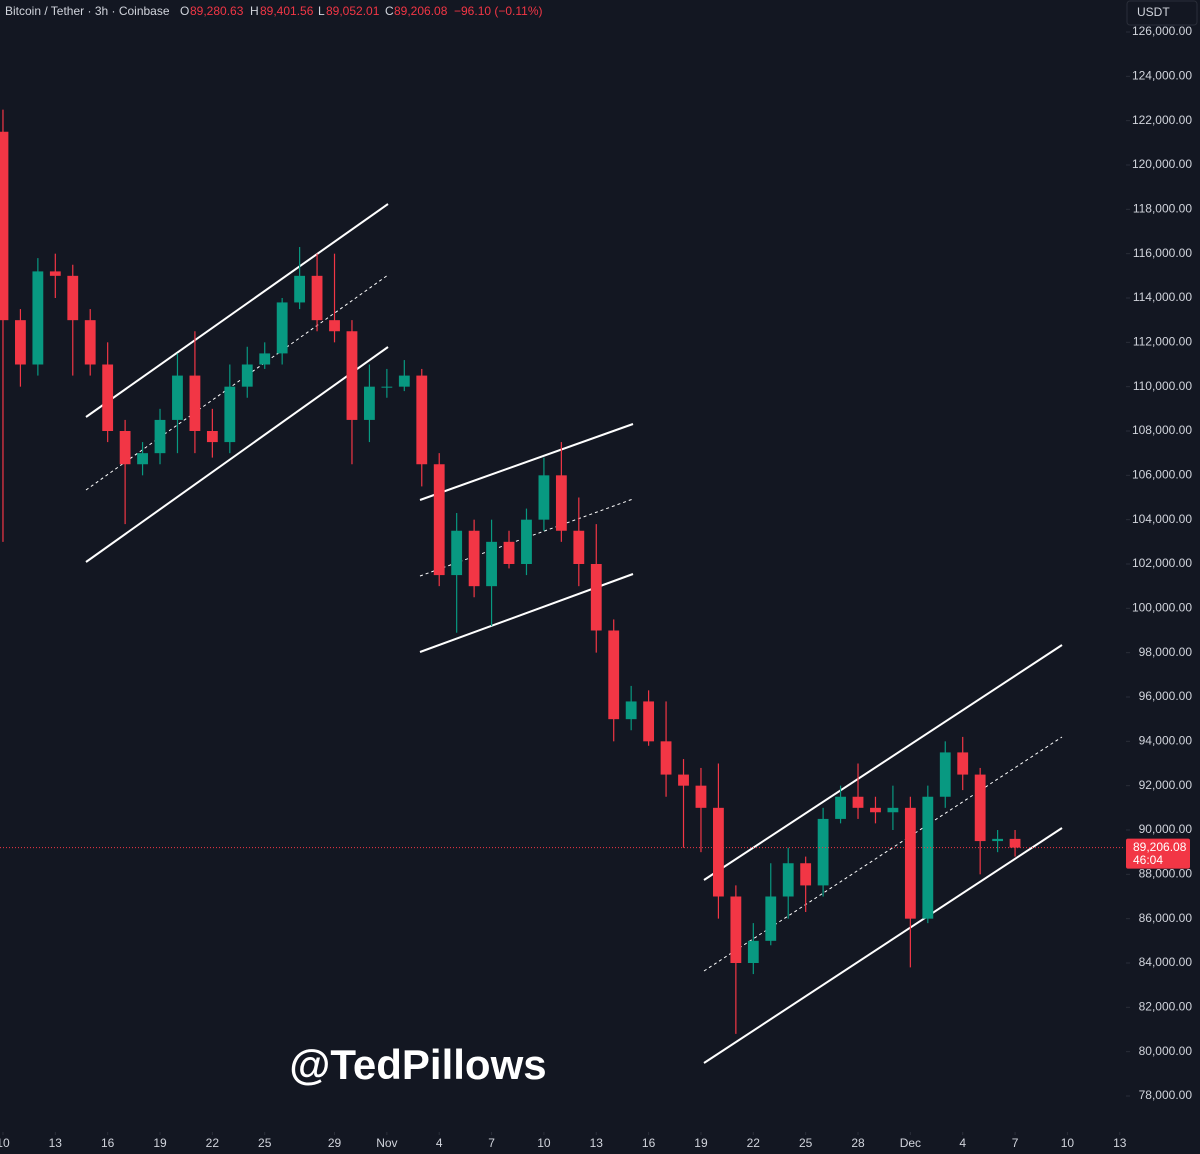  What do you see at coordinates (321, 11) in the screenshot?
I see `legend-low-prefix: L` at bounding box center [321, 11].